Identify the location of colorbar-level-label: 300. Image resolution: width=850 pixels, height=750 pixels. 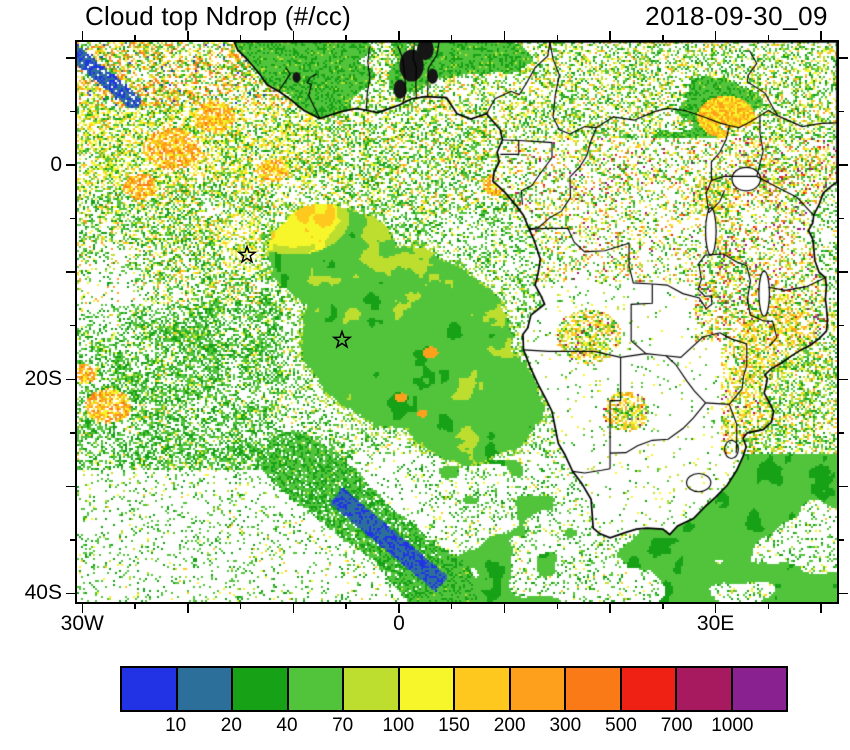
(565, 725).